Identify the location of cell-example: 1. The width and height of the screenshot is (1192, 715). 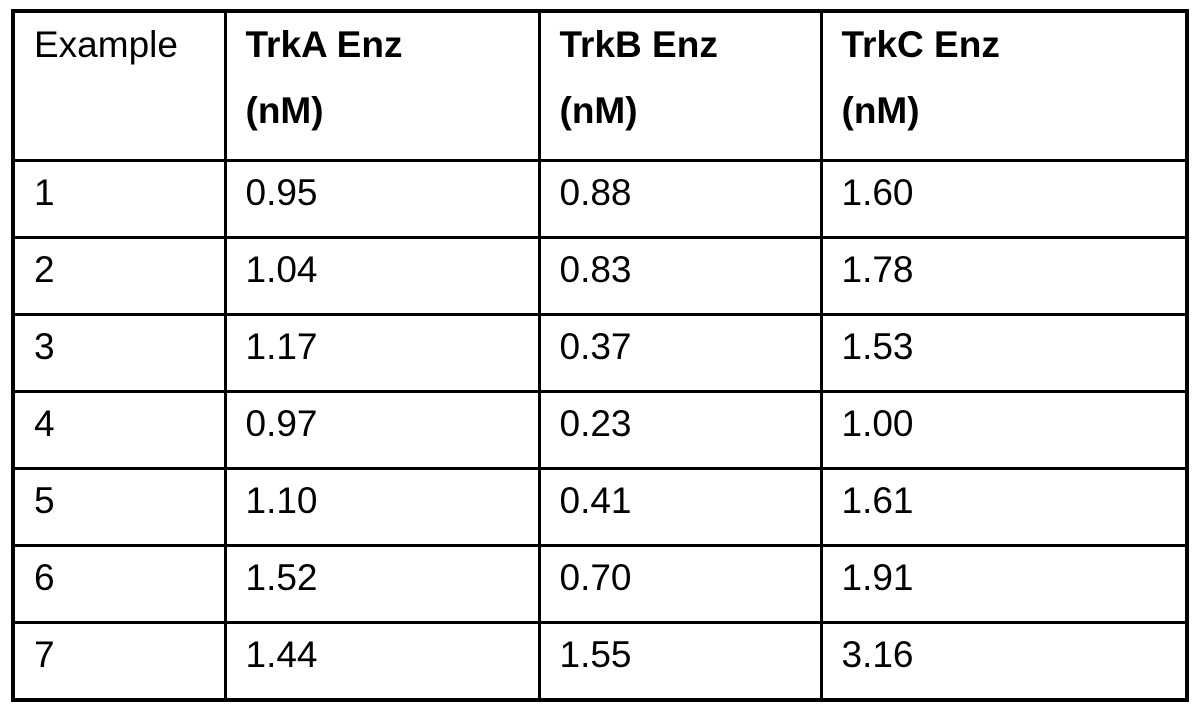
(119, 199).